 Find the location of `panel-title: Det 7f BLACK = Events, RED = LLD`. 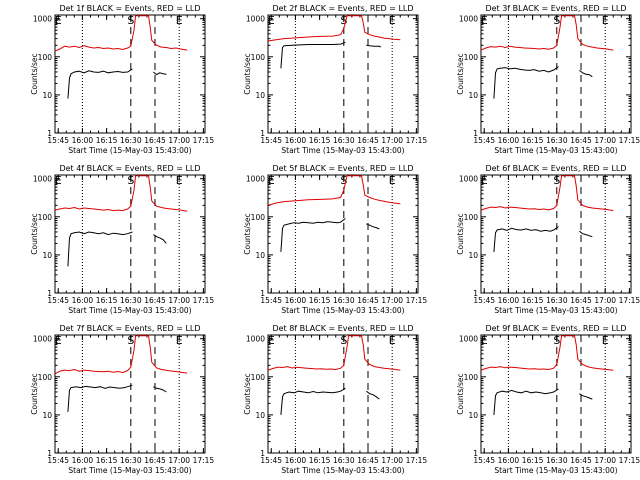

panel-title: Det 7f BLACK = Events, RED = LLD is located at coordinates (129, 328).